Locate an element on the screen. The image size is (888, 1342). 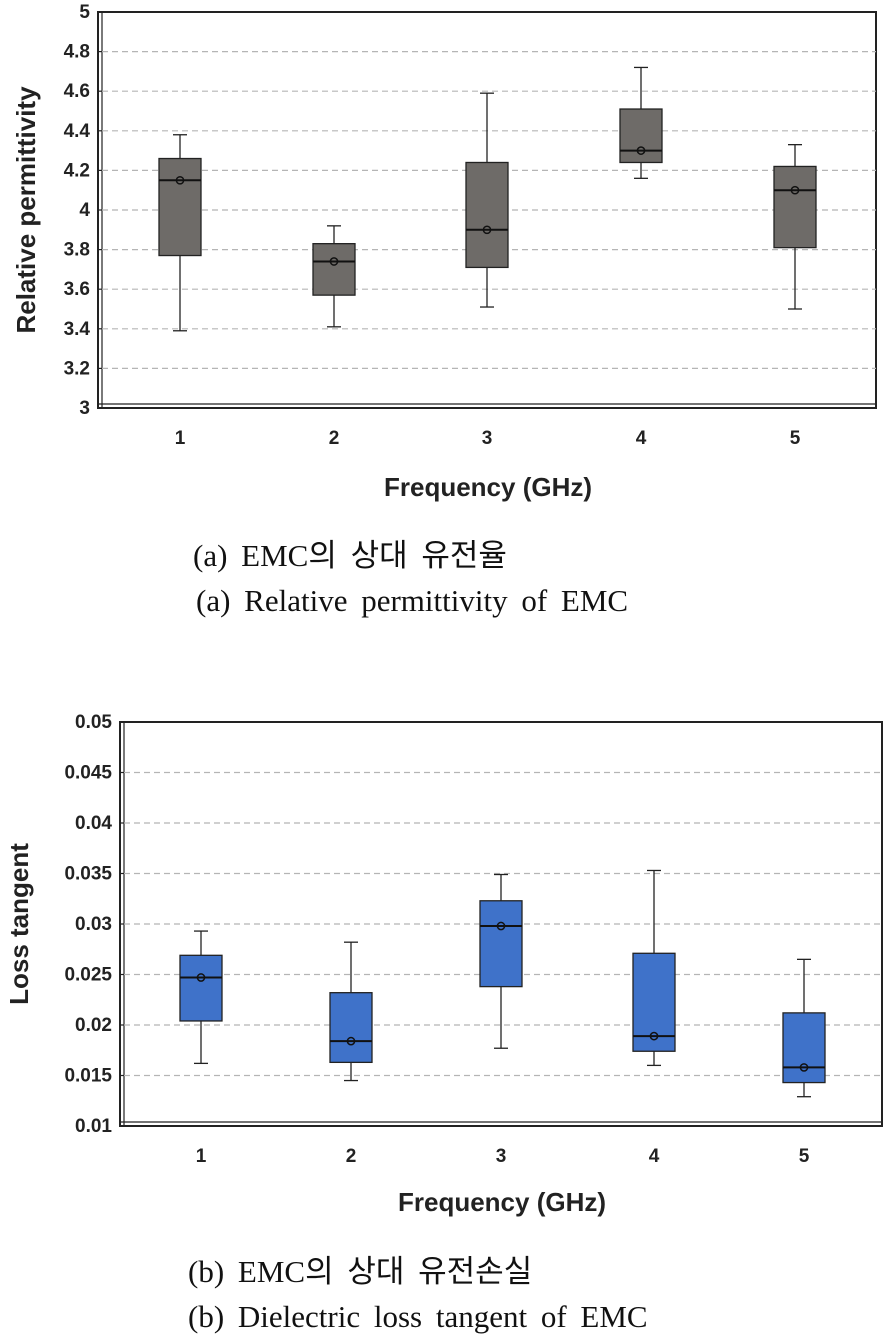
y-tick-label: 4.2 is located at coordinates (77, 170).